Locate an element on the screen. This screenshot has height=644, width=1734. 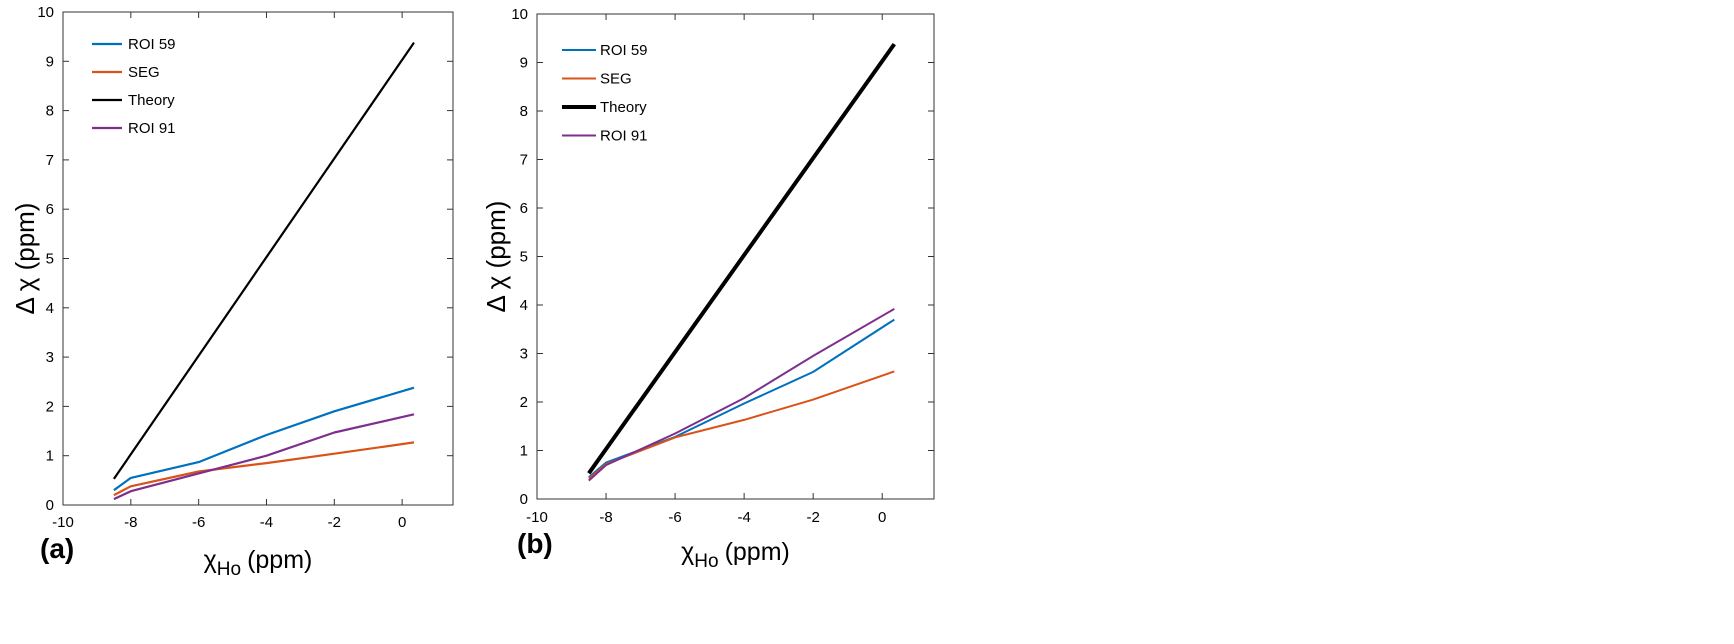
panel-label: (b) is located at coordinates (535, 543).